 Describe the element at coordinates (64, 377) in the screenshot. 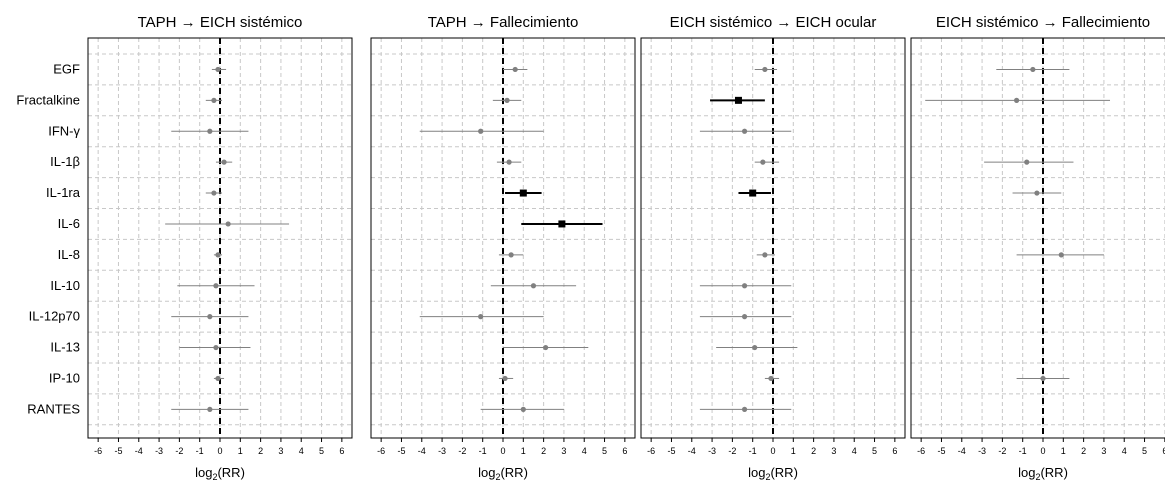

I see `row-label-ip-10: IP-10` at that location.